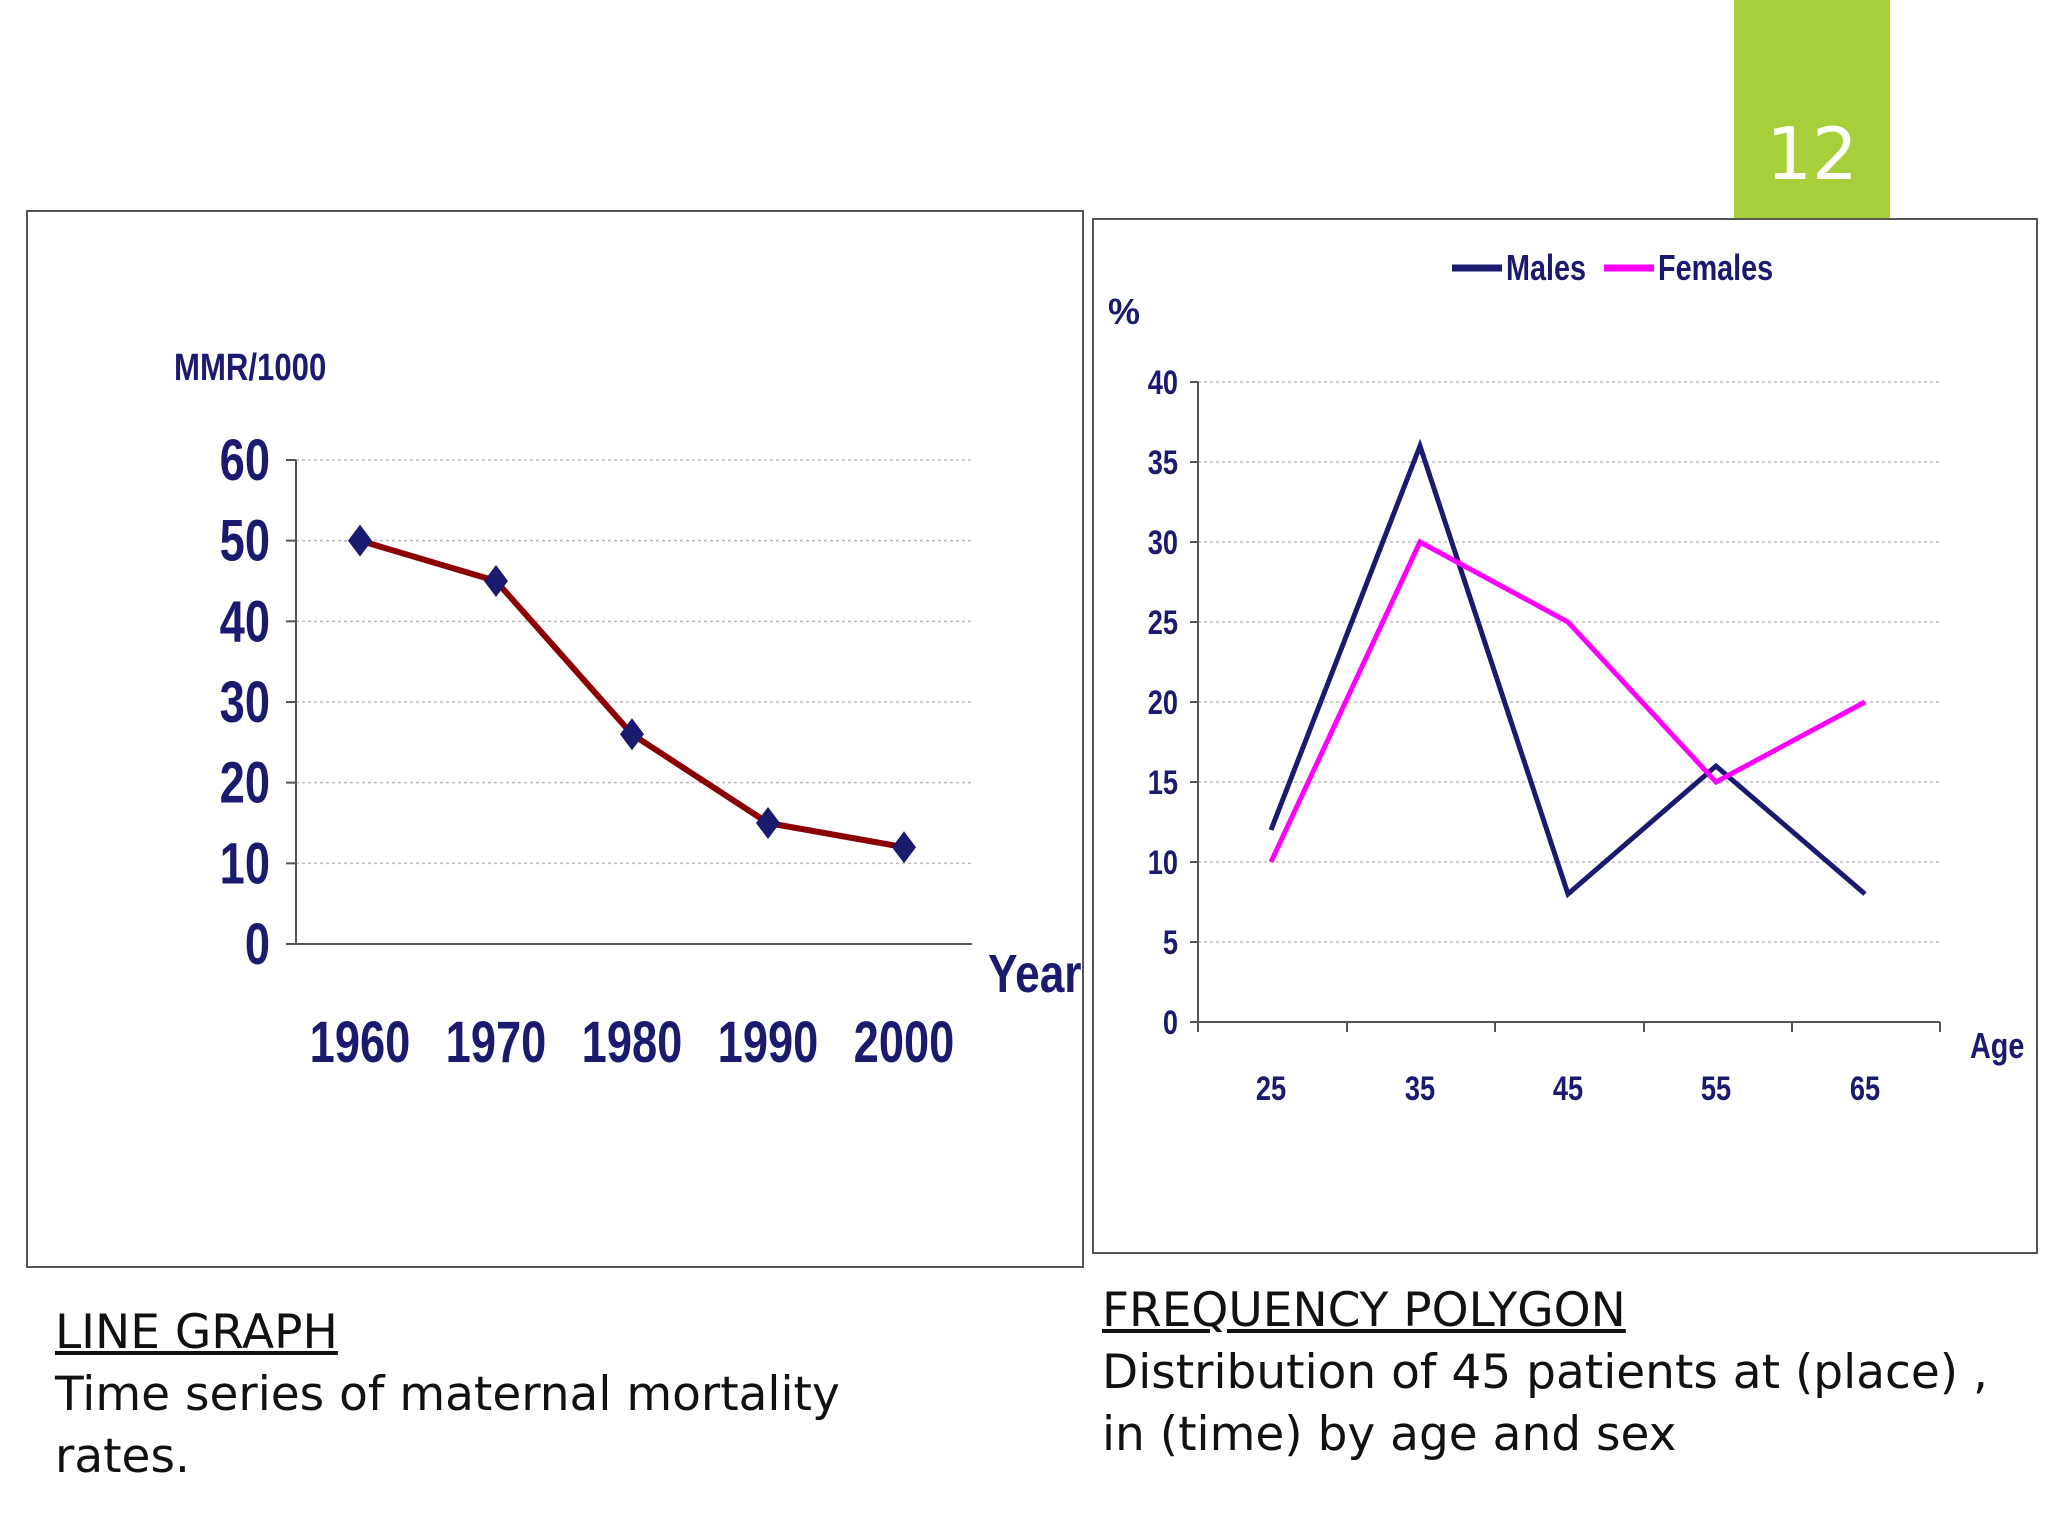 The image size is (2048, 1536). Describe the element at coordinates (1812, 154) in the screenshot. I see `slide-number: 12` at that location.